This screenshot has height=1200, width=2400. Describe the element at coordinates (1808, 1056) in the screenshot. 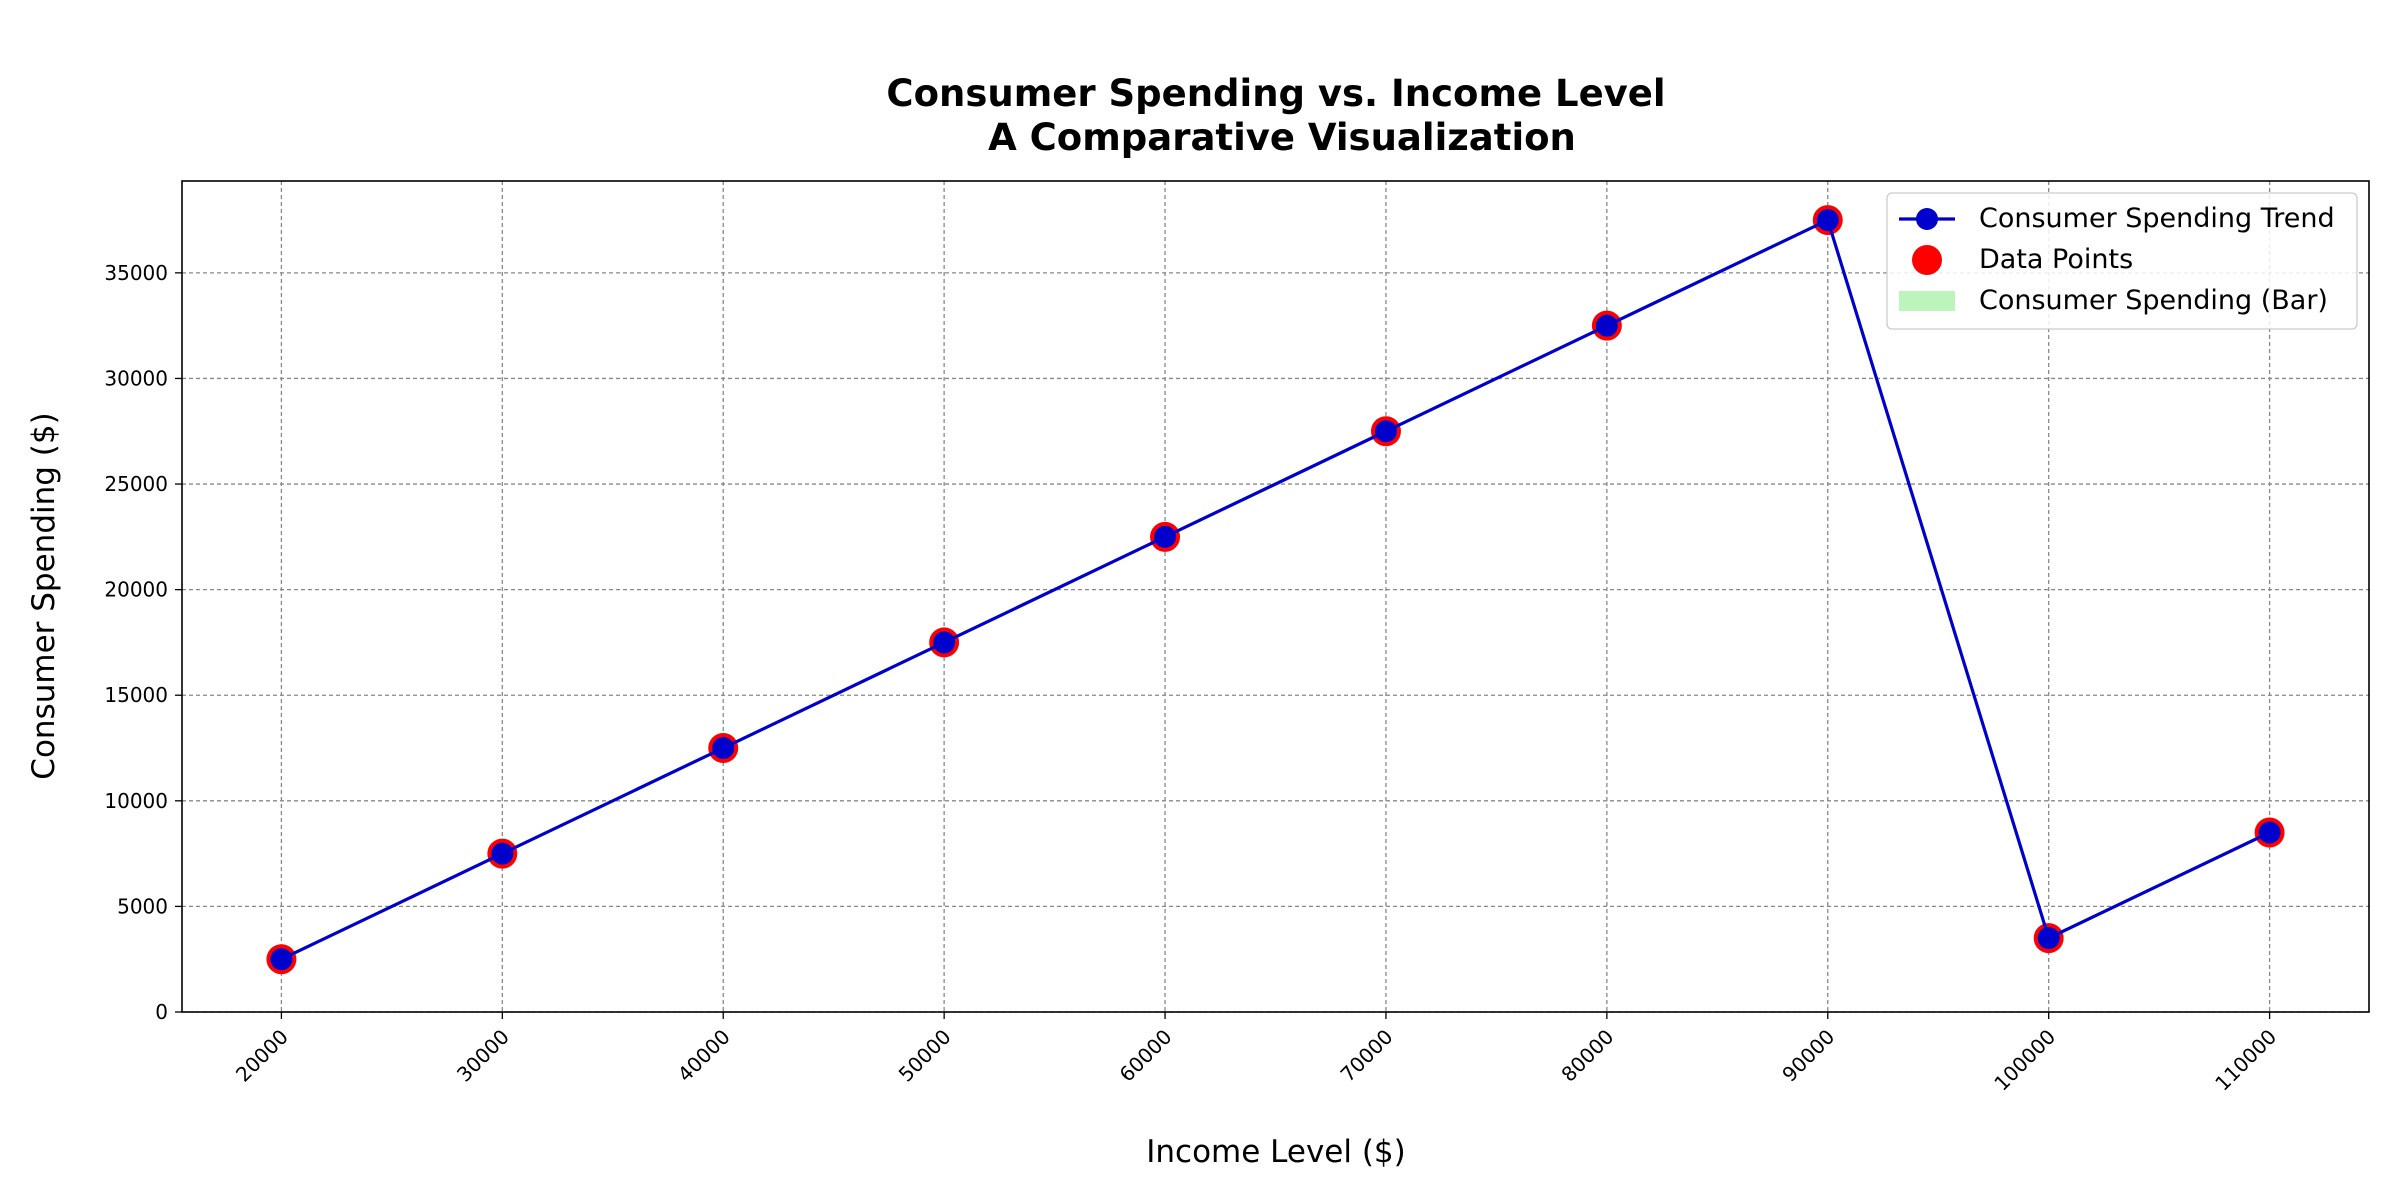

I see `x-tick-label: 90000` at that location.